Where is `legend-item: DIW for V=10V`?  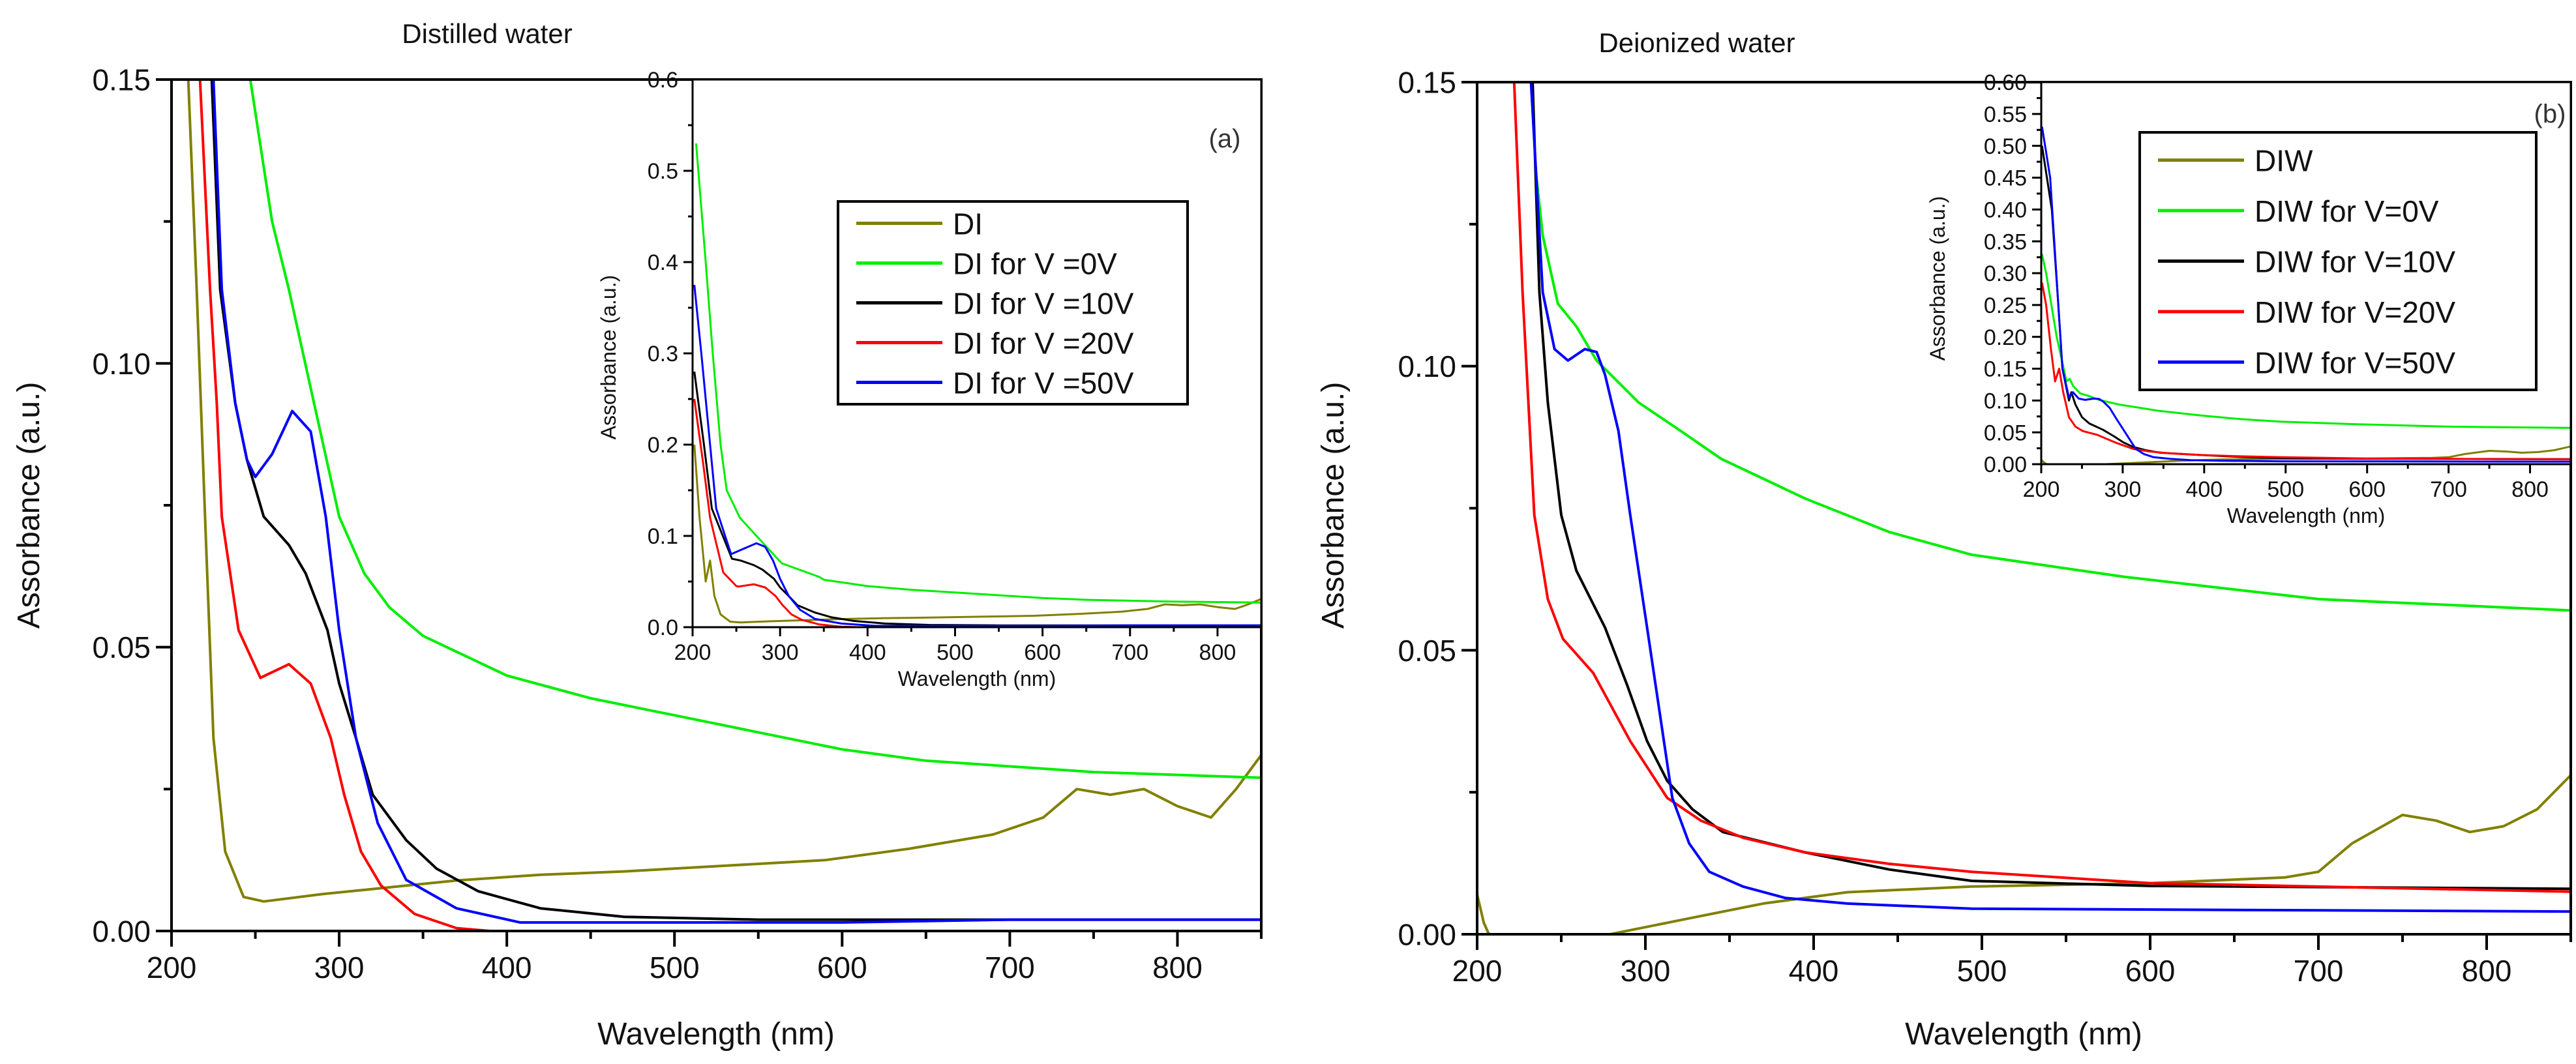
legend-item: DIW for V=10V is located at coordinates (2306, 262).